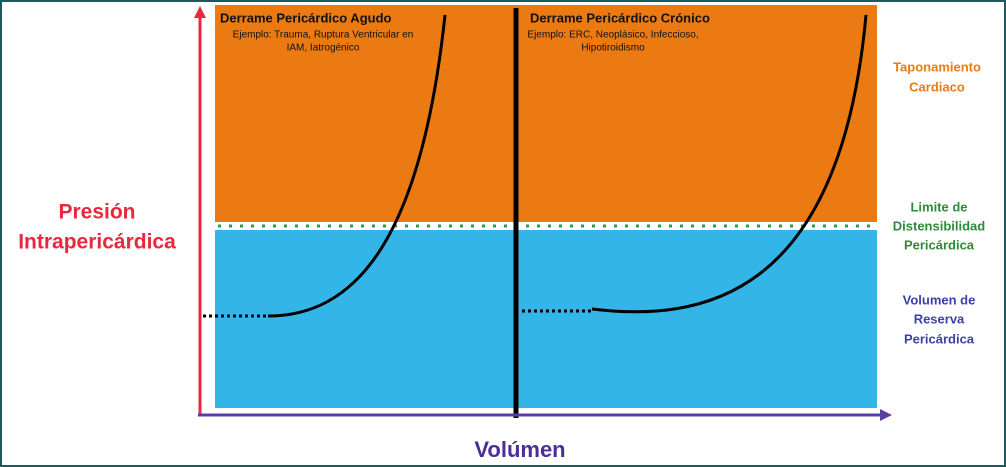  Describe the element at coordinates (620, 17) in the screenshot. I see `panel-title: Derrame Pericárdico Crónico` at that location.